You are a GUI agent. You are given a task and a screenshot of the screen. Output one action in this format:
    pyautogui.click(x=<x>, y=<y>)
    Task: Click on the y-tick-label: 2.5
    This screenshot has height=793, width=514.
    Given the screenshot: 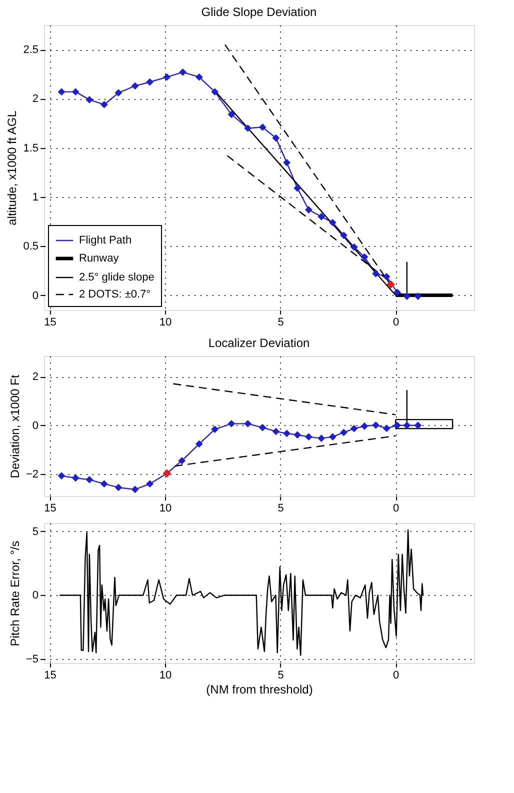 What is the action you would take?
    pyautogui.click(x=30, y=50)
    